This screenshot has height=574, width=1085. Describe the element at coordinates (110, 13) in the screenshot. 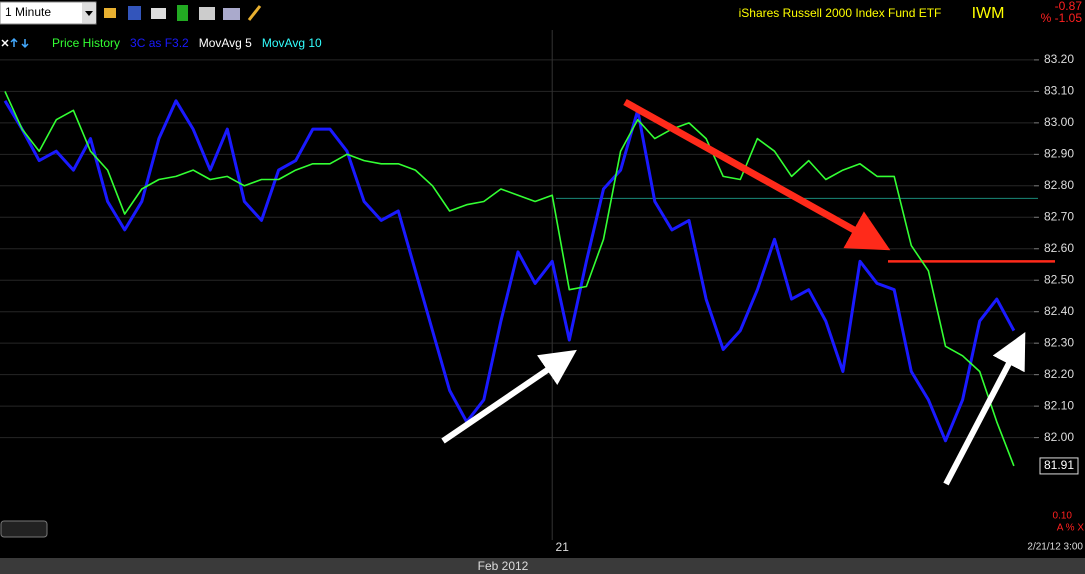

I see `lock-icon` at that location.